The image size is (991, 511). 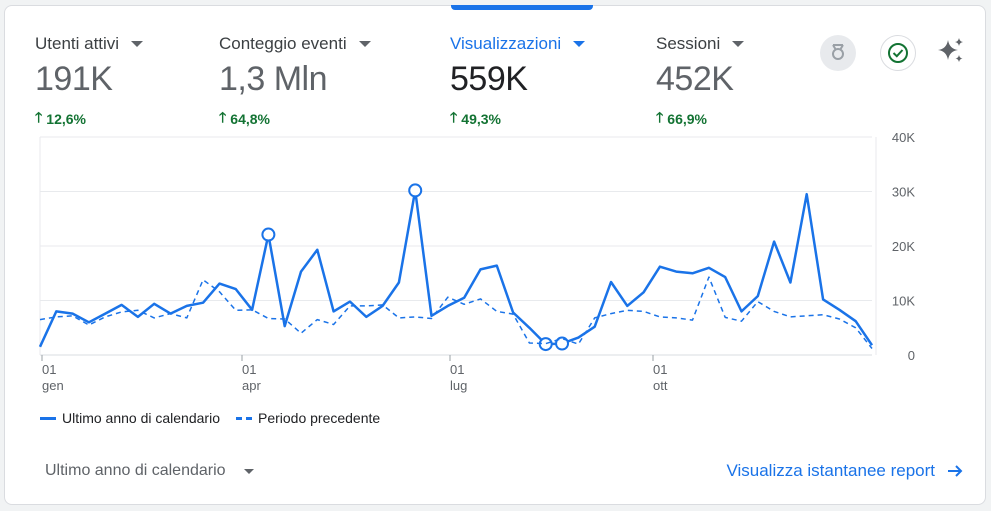 I want to click on x-tick-month: ott, so click(x=660, y=385).